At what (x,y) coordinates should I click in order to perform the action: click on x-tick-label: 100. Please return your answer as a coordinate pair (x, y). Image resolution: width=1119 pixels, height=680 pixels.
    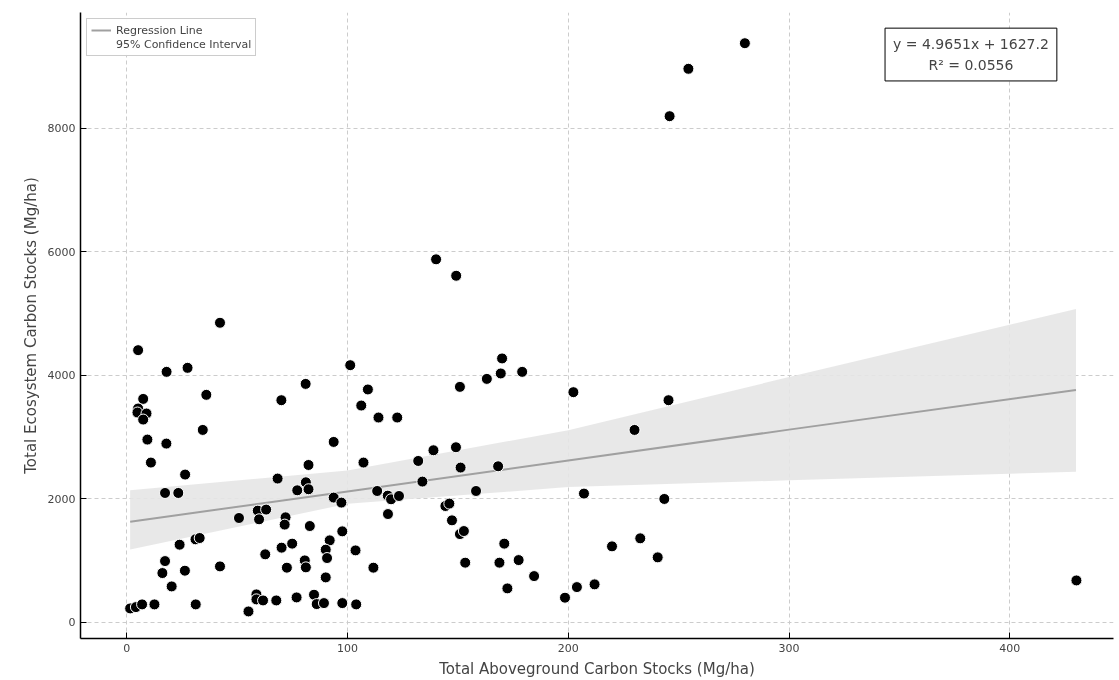
    Looking at the image, I should click on (348, 648).